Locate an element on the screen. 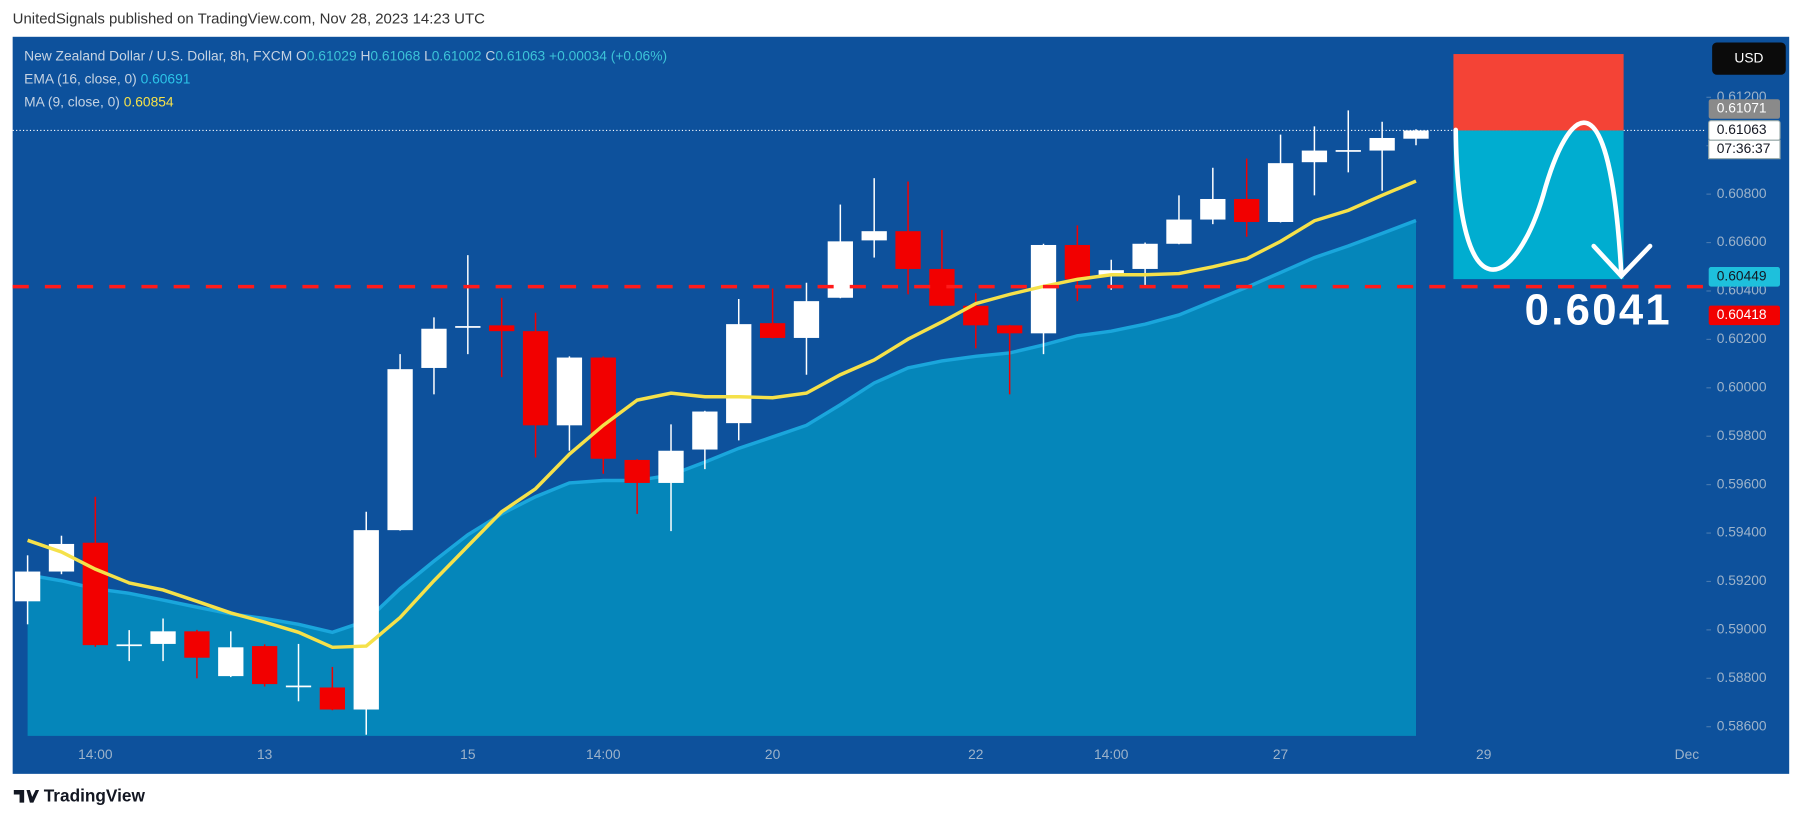 The height and width of the screenshot is (821, 1803). logo-mark is located at coordinates (26, 796).